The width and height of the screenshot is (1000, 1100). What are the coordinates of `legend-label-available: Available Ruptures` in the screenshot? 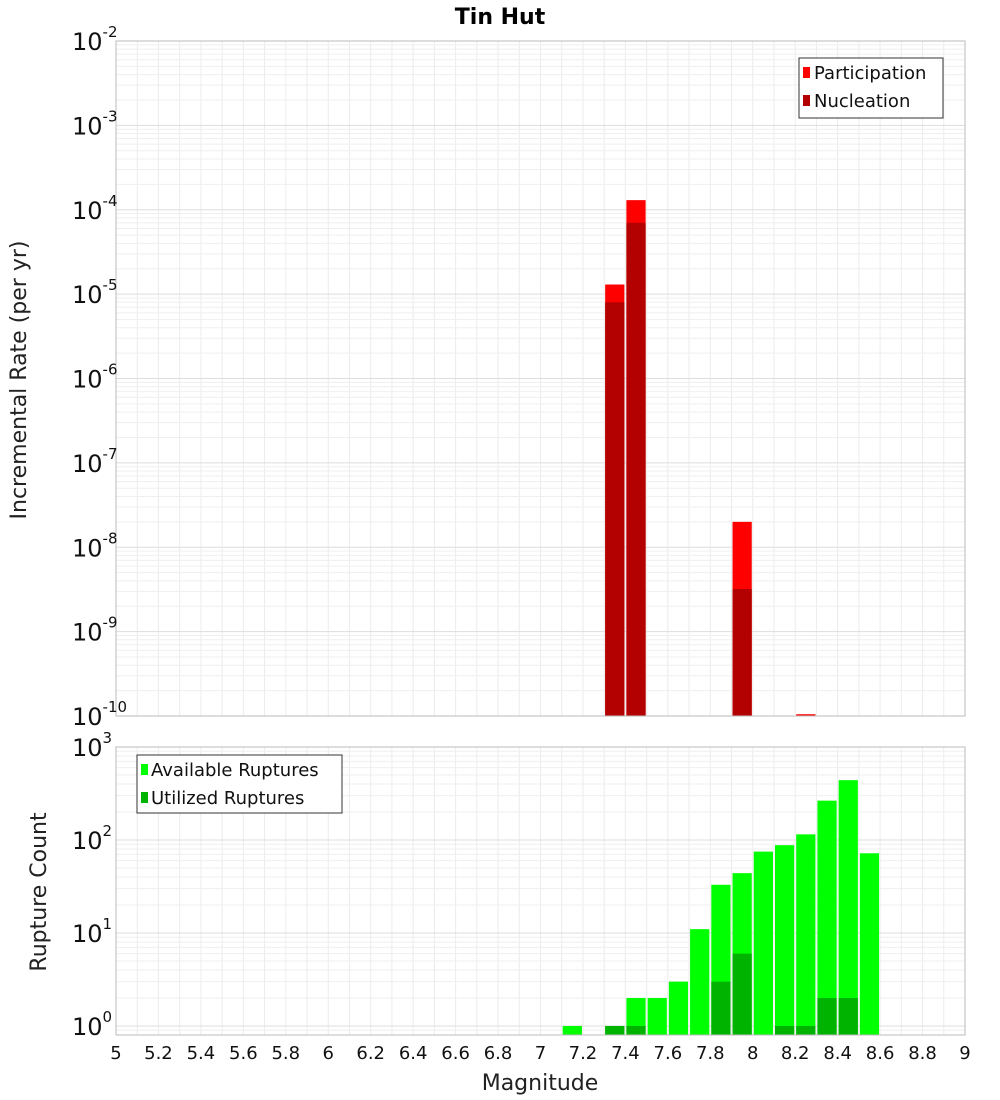 It's located at (235, 770).